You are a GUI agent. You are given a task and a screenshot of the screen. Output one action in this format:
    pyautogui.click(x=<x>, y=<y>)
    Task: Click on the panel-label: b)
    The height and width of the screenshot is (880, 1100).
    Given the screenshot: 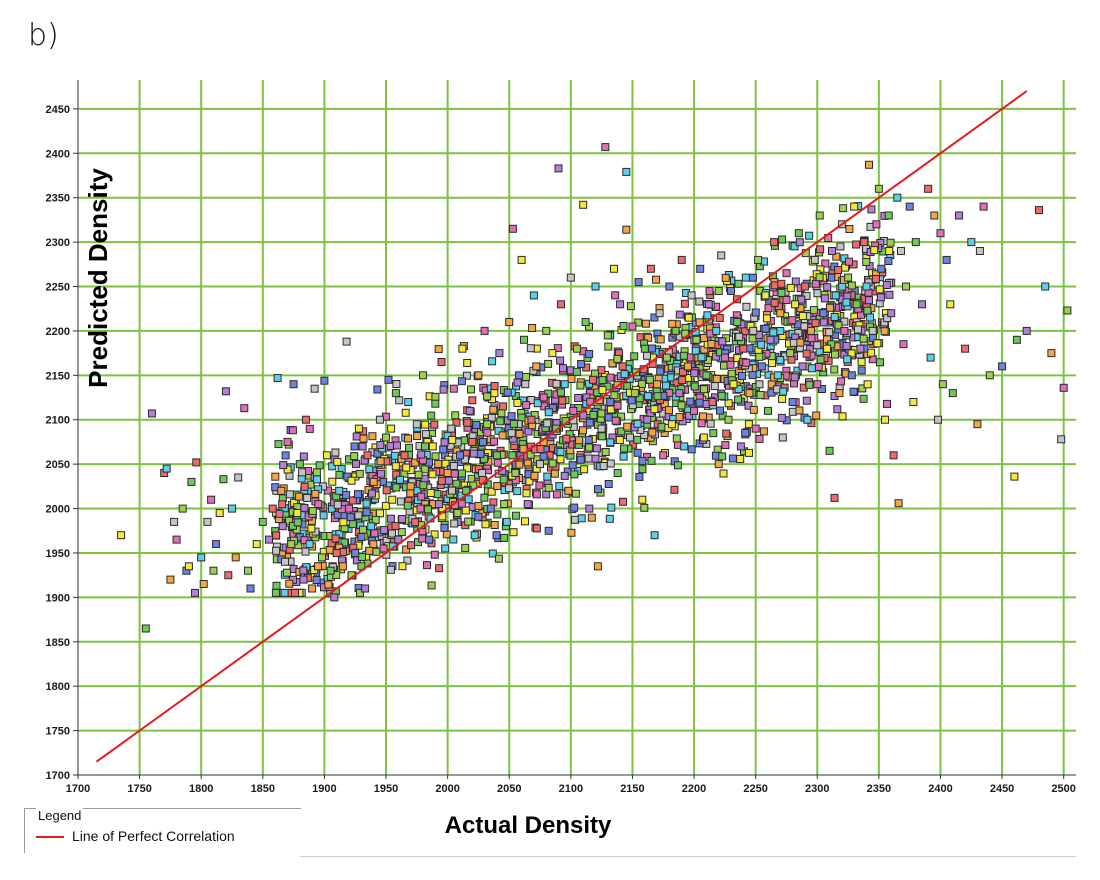 What is the action you would take?
    pyautogui.click(x=43, y=35)
    